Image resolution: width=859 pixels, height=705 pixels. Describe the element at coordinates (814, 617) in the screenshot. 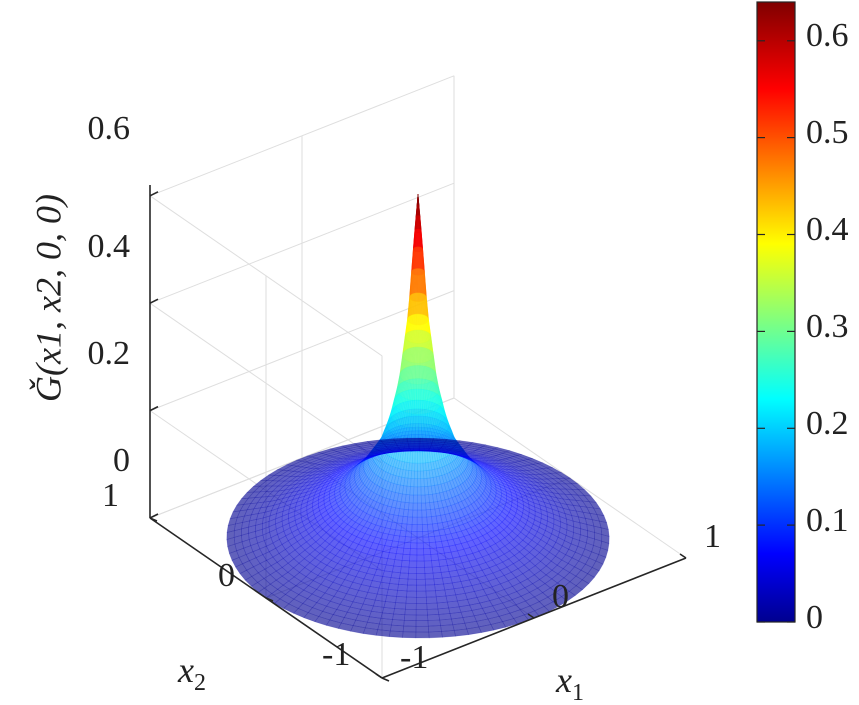

I see `colorbar-tick-label: 0` at that location.